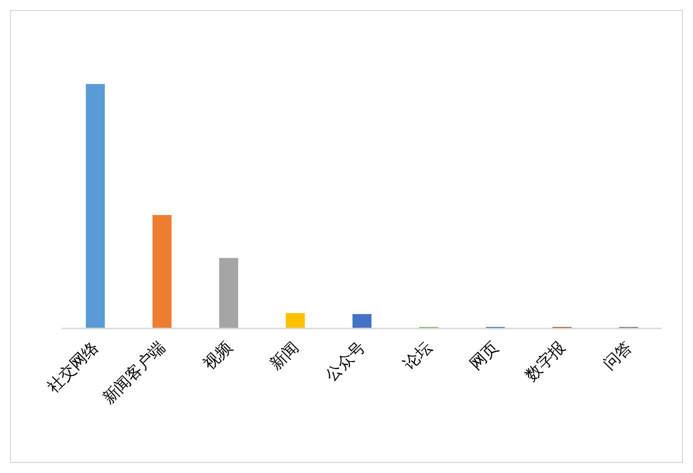 This screenshot has height=473, width=693. I want to click on x-tick-label: 视频, so click(218, 356).